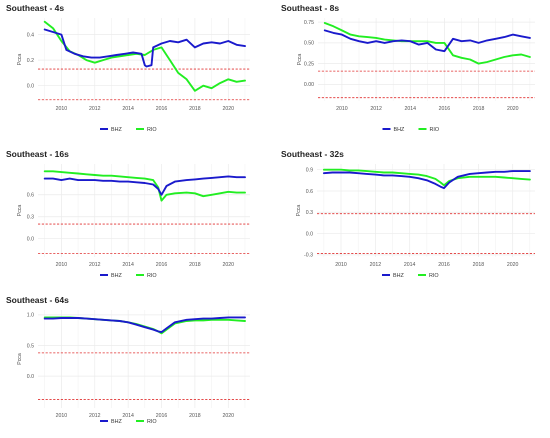 This screenshot has width=550, height=438. Describe the element at coordinates (37, 154) in the screenshot. I see `chart-title-16s: Southeast - 16s` at that location.